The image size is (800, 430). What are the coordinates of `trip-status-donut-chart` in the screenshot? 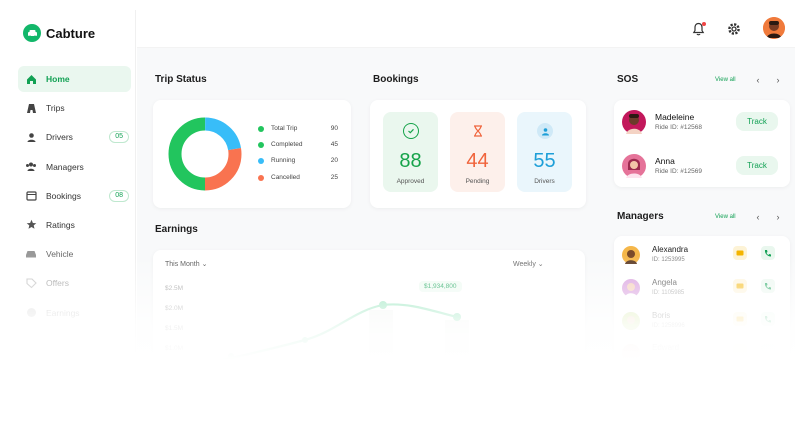 It's located at (205, 154).